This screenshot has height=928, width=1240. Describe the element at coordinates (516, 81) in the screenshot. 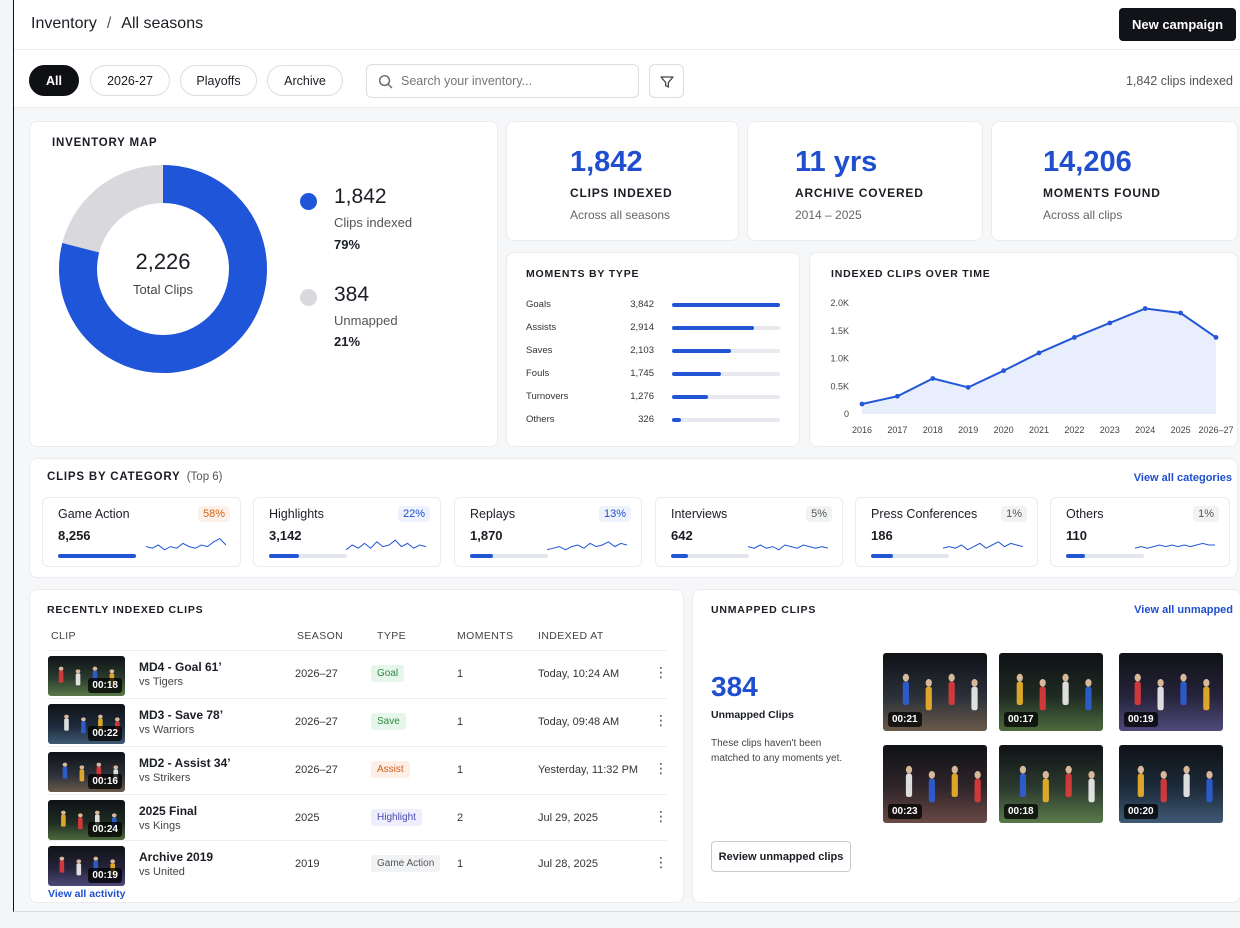

I see `search-input` at that location.